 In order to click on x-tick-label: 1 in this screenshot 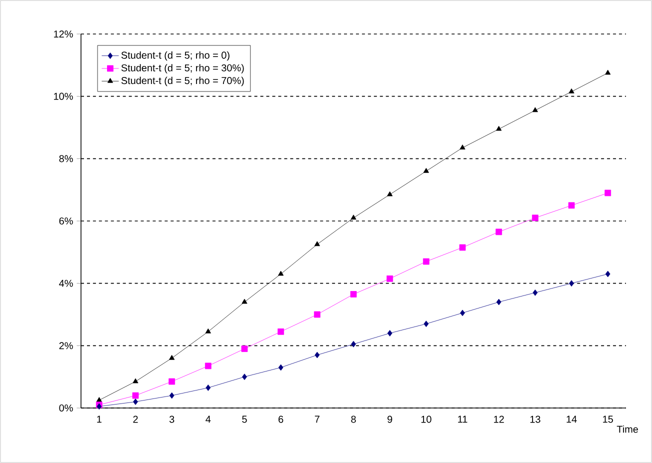, I will do `click(99, 419)`.